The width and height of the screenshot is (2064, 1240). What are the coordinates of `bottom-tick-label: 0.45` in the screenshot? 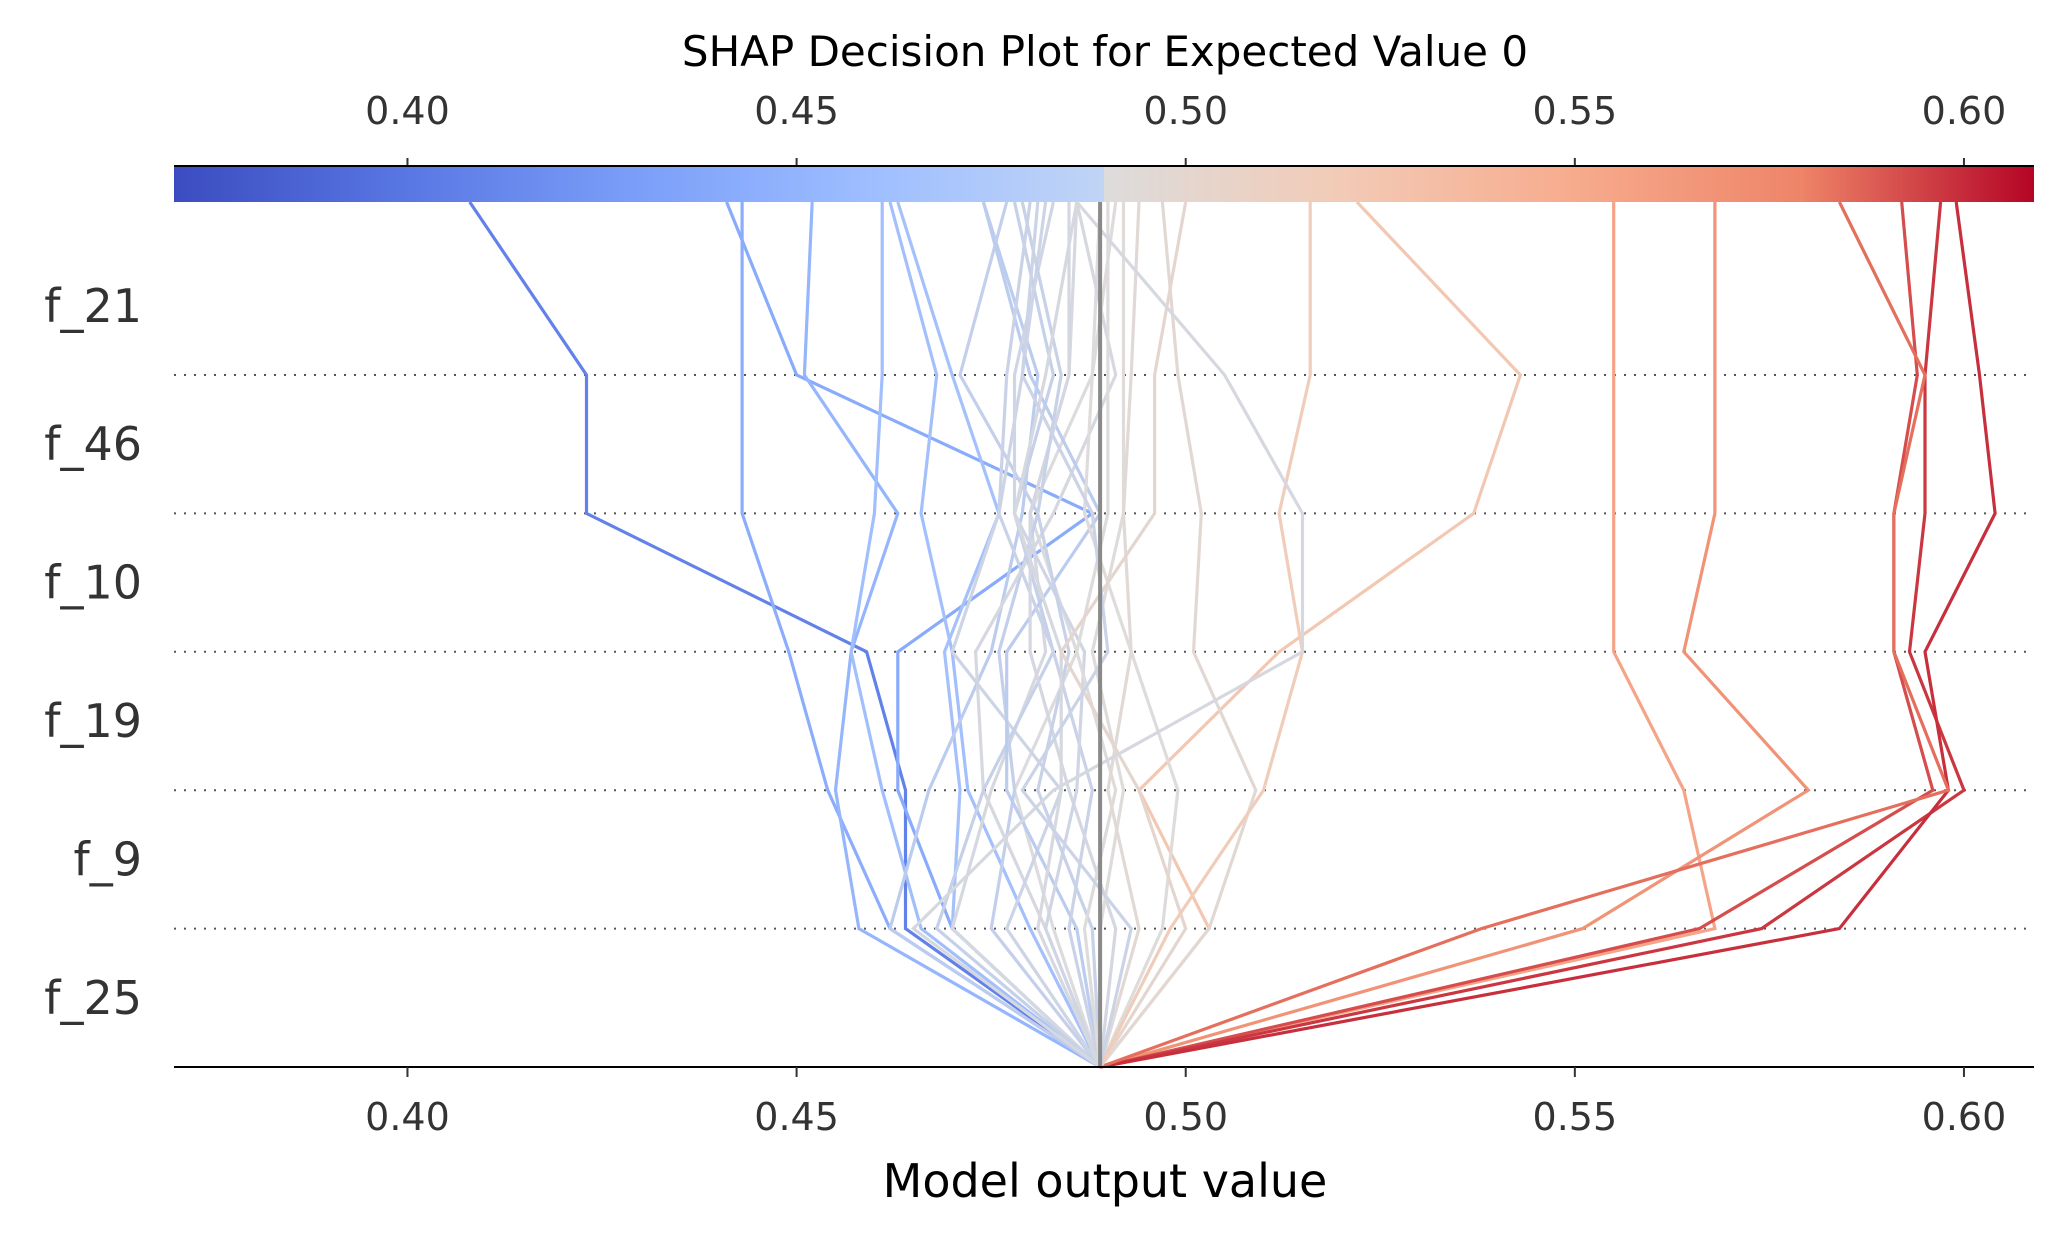 It's located at (796, 1117).